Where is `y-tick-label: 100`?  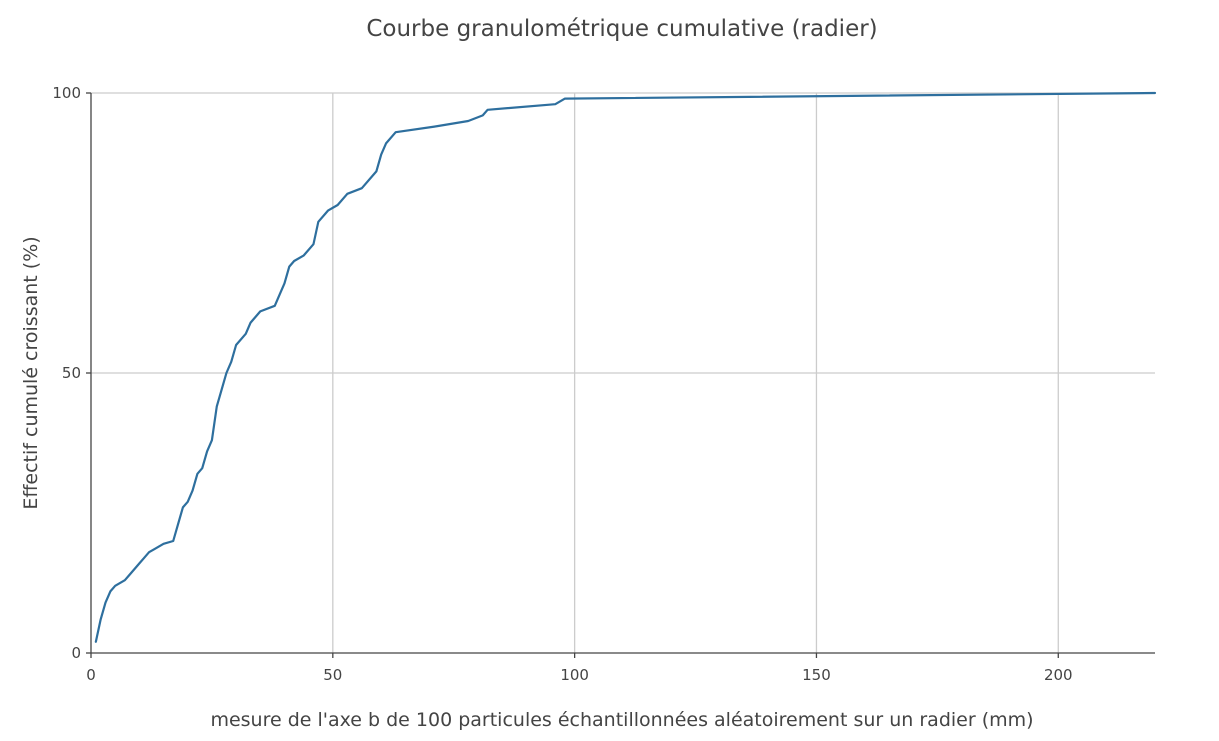 y-tick-label: 100 is located at coordinates (66, 93).